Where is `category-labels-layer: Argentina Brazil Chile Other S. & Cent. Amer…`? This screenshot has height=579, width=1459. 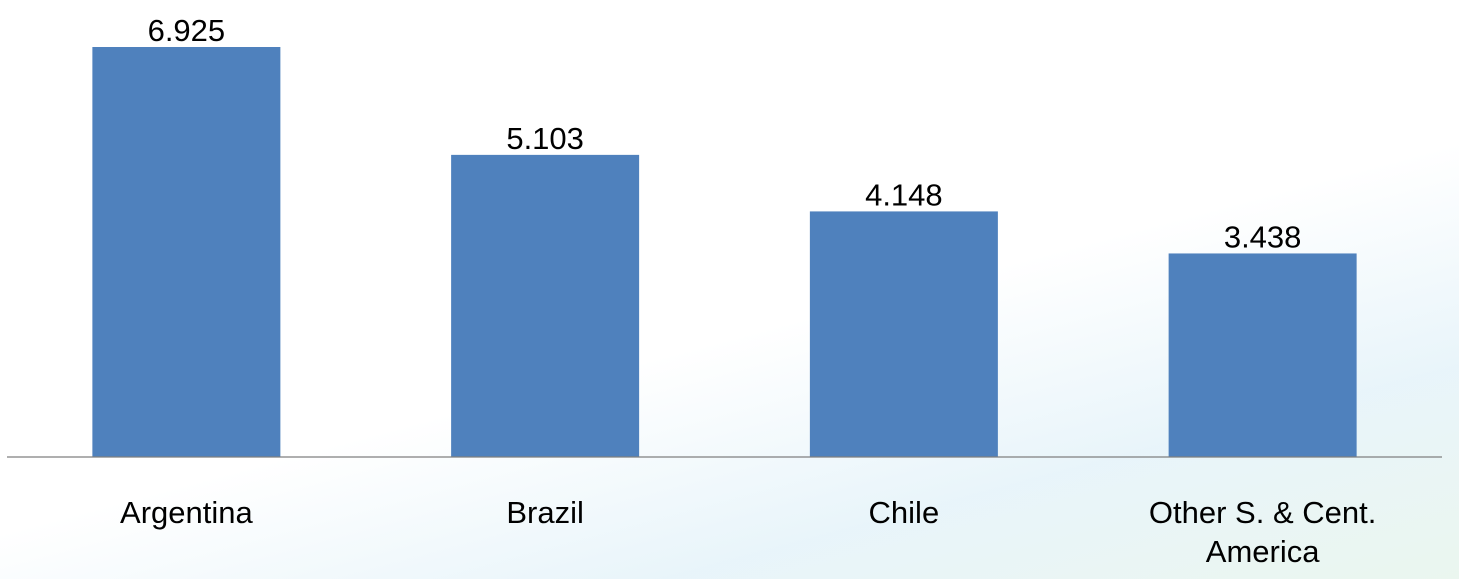
category-labels-layer: Argentina Brazil Chile Other S. & Cent. Amer… is located at coordinates (748, 532).